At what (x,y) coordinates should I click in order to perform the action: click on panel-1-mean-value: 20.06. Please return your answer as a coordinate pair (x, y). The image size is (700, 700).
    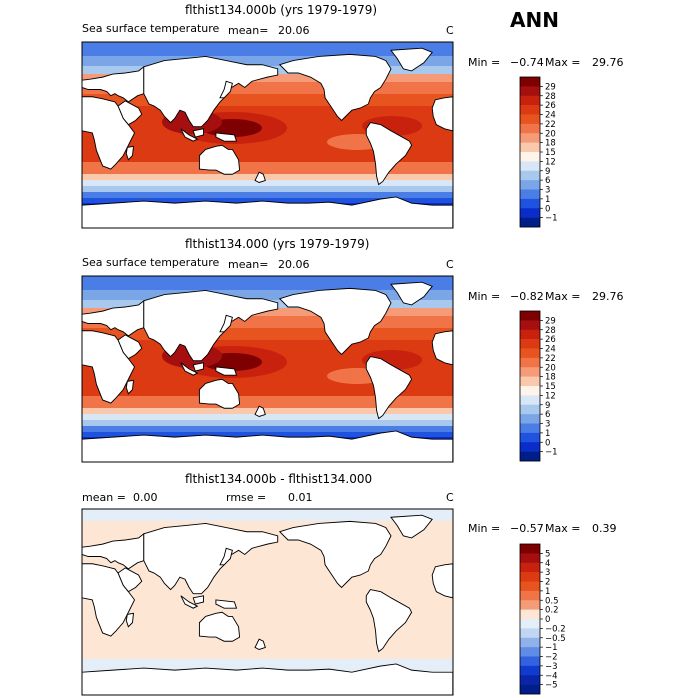
    Looking at the image, I should click on (294, 30).